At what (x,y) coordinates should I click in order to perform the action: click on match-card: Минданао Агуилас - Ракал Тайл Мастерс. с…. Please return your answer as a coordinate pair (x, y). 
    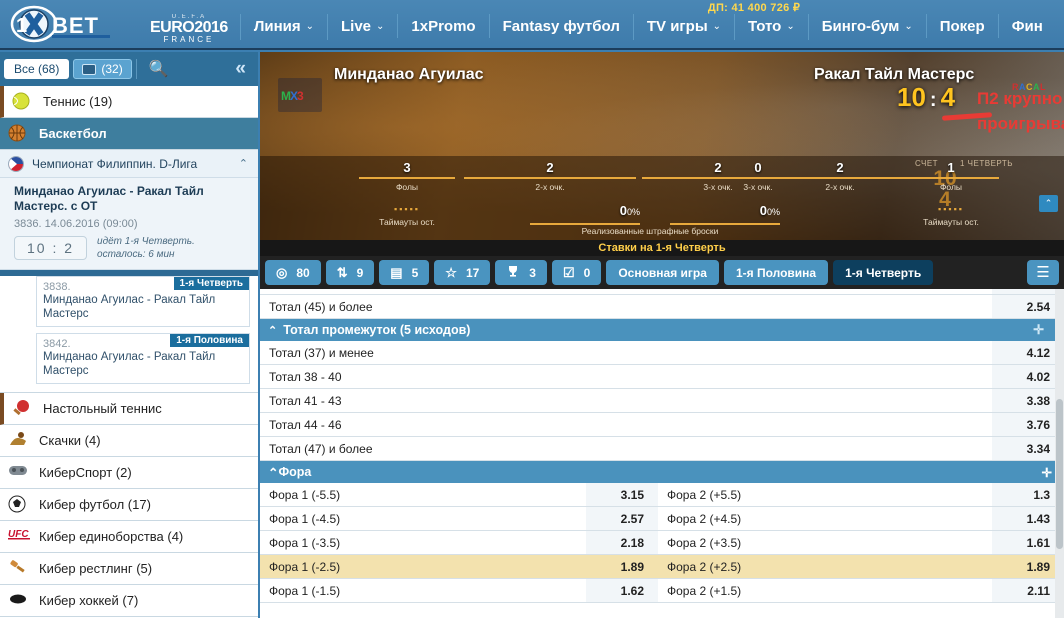
    Looking at the image, I should click on (129, 224).